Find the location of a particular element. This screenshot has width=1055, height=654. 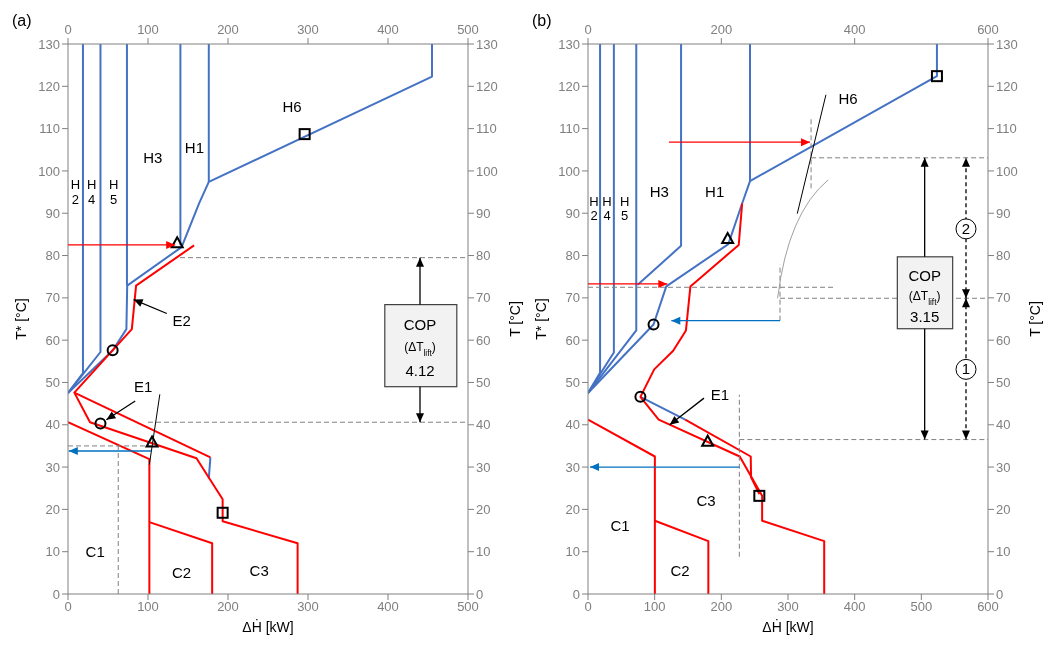

y2-tick-label: 60 is located at coordinates (1003, 340).